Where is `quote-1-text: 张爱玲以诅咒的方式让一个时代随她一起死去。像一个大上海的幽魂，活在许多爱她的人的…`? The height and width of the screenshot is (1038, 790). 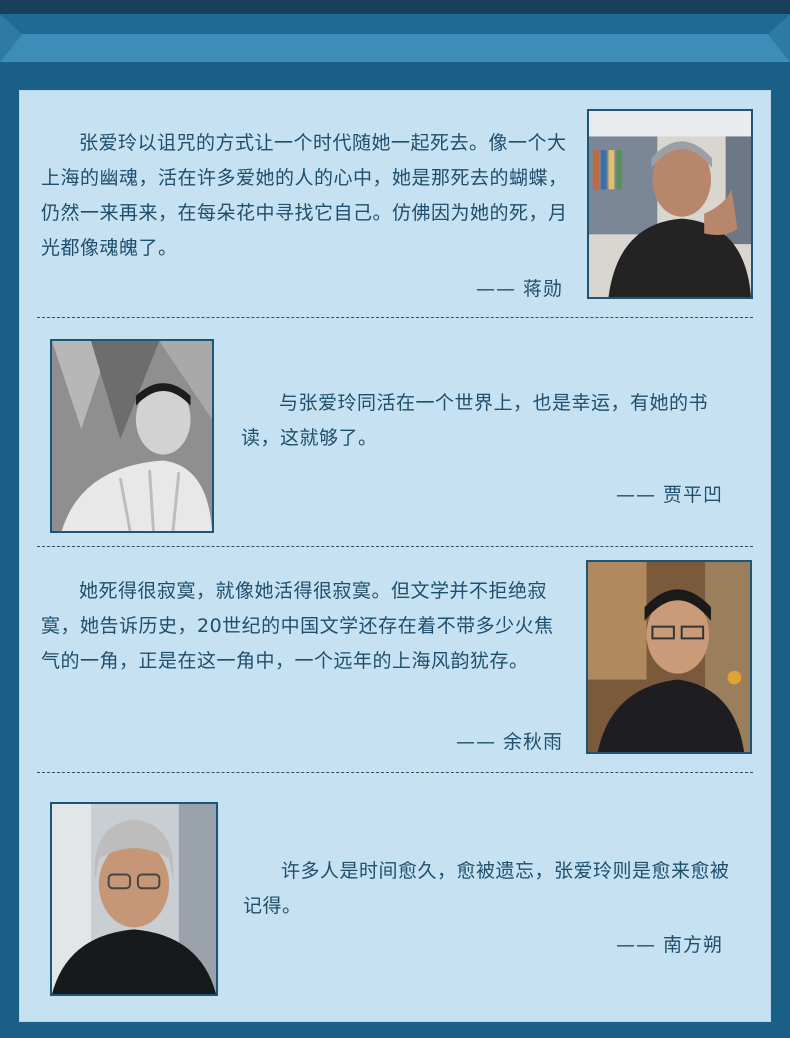
quote-1-text: 张爱玲以诅咒的方式让一个时代随她一起死去。像一个大上海的幽魂，活在许多爱她的人的… is located at coordinates (304, 195).